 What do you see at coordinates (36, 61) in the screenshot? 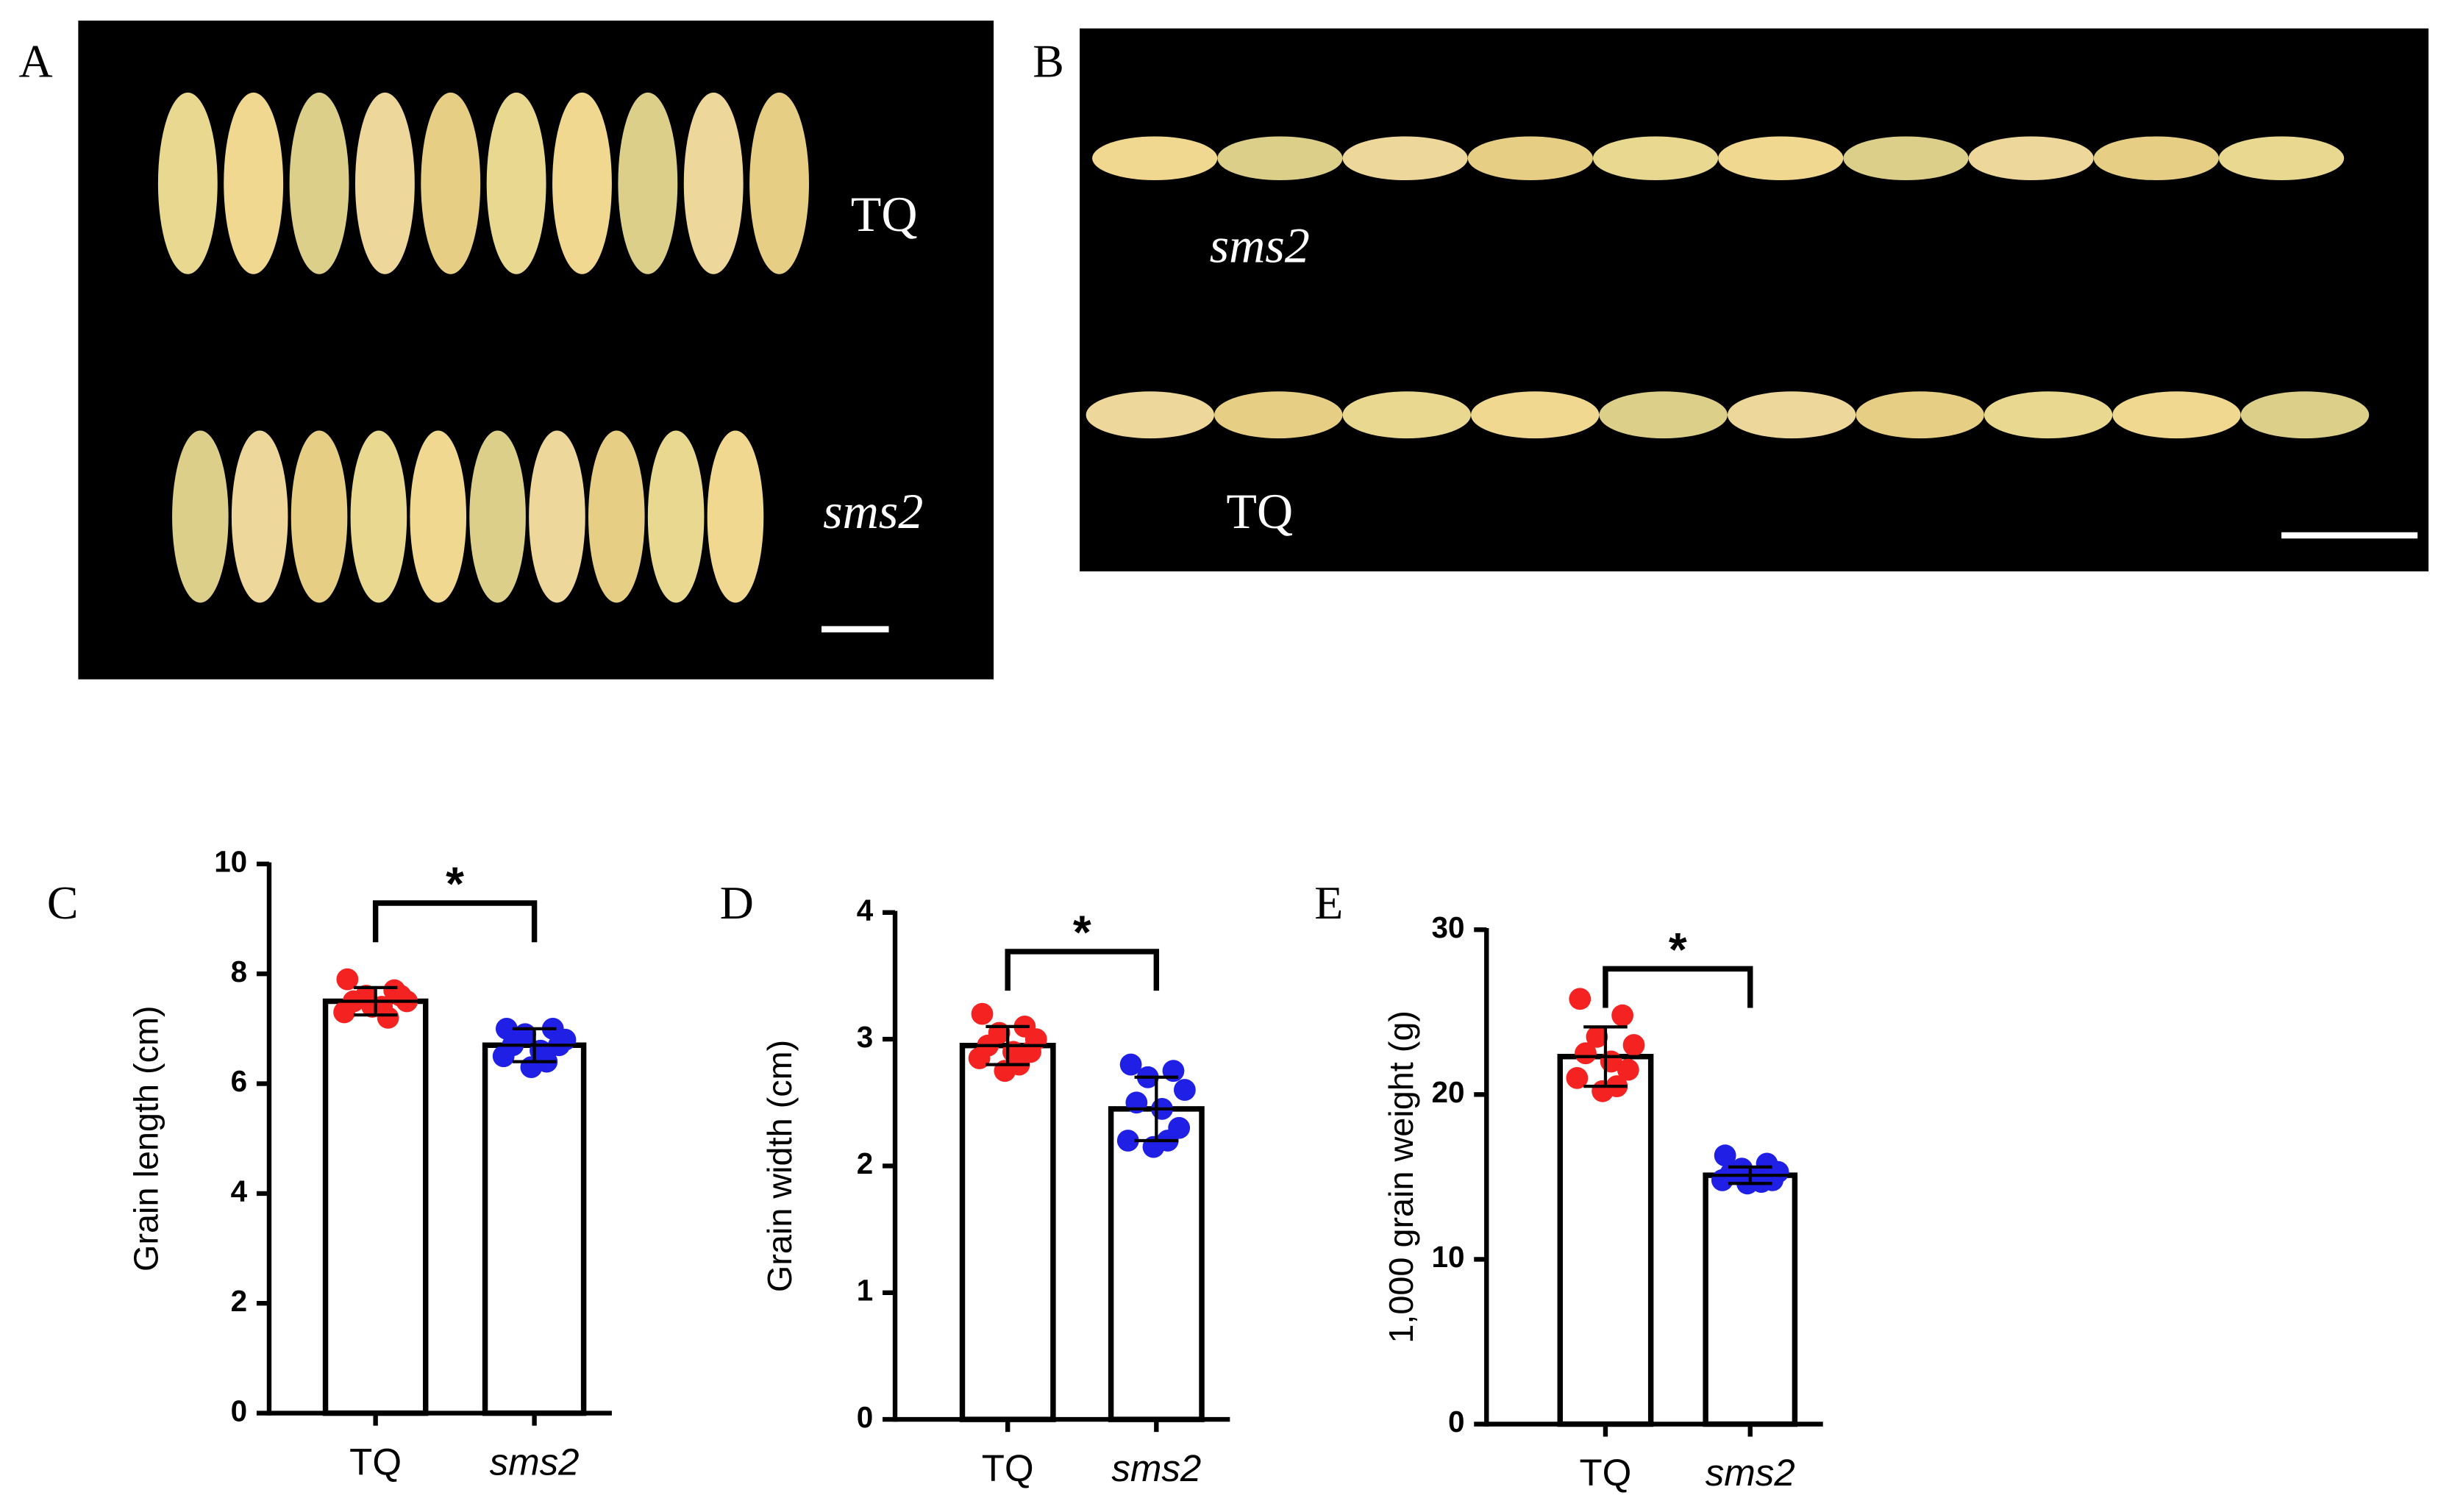
I see `panel-letter: A` at bounding box center [36, 61].